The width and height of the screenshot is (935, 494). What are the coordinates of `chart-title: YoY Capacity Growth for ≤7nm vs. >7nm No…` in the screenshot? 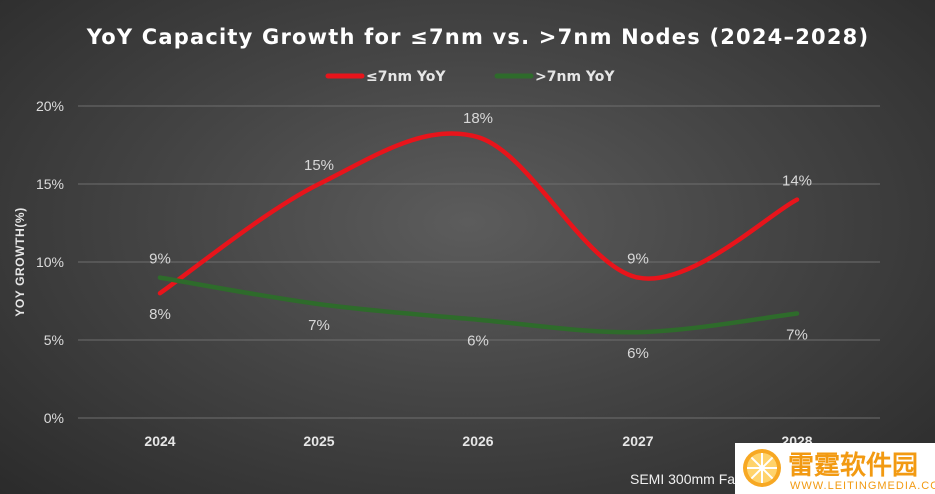 It's located at (478, 37).